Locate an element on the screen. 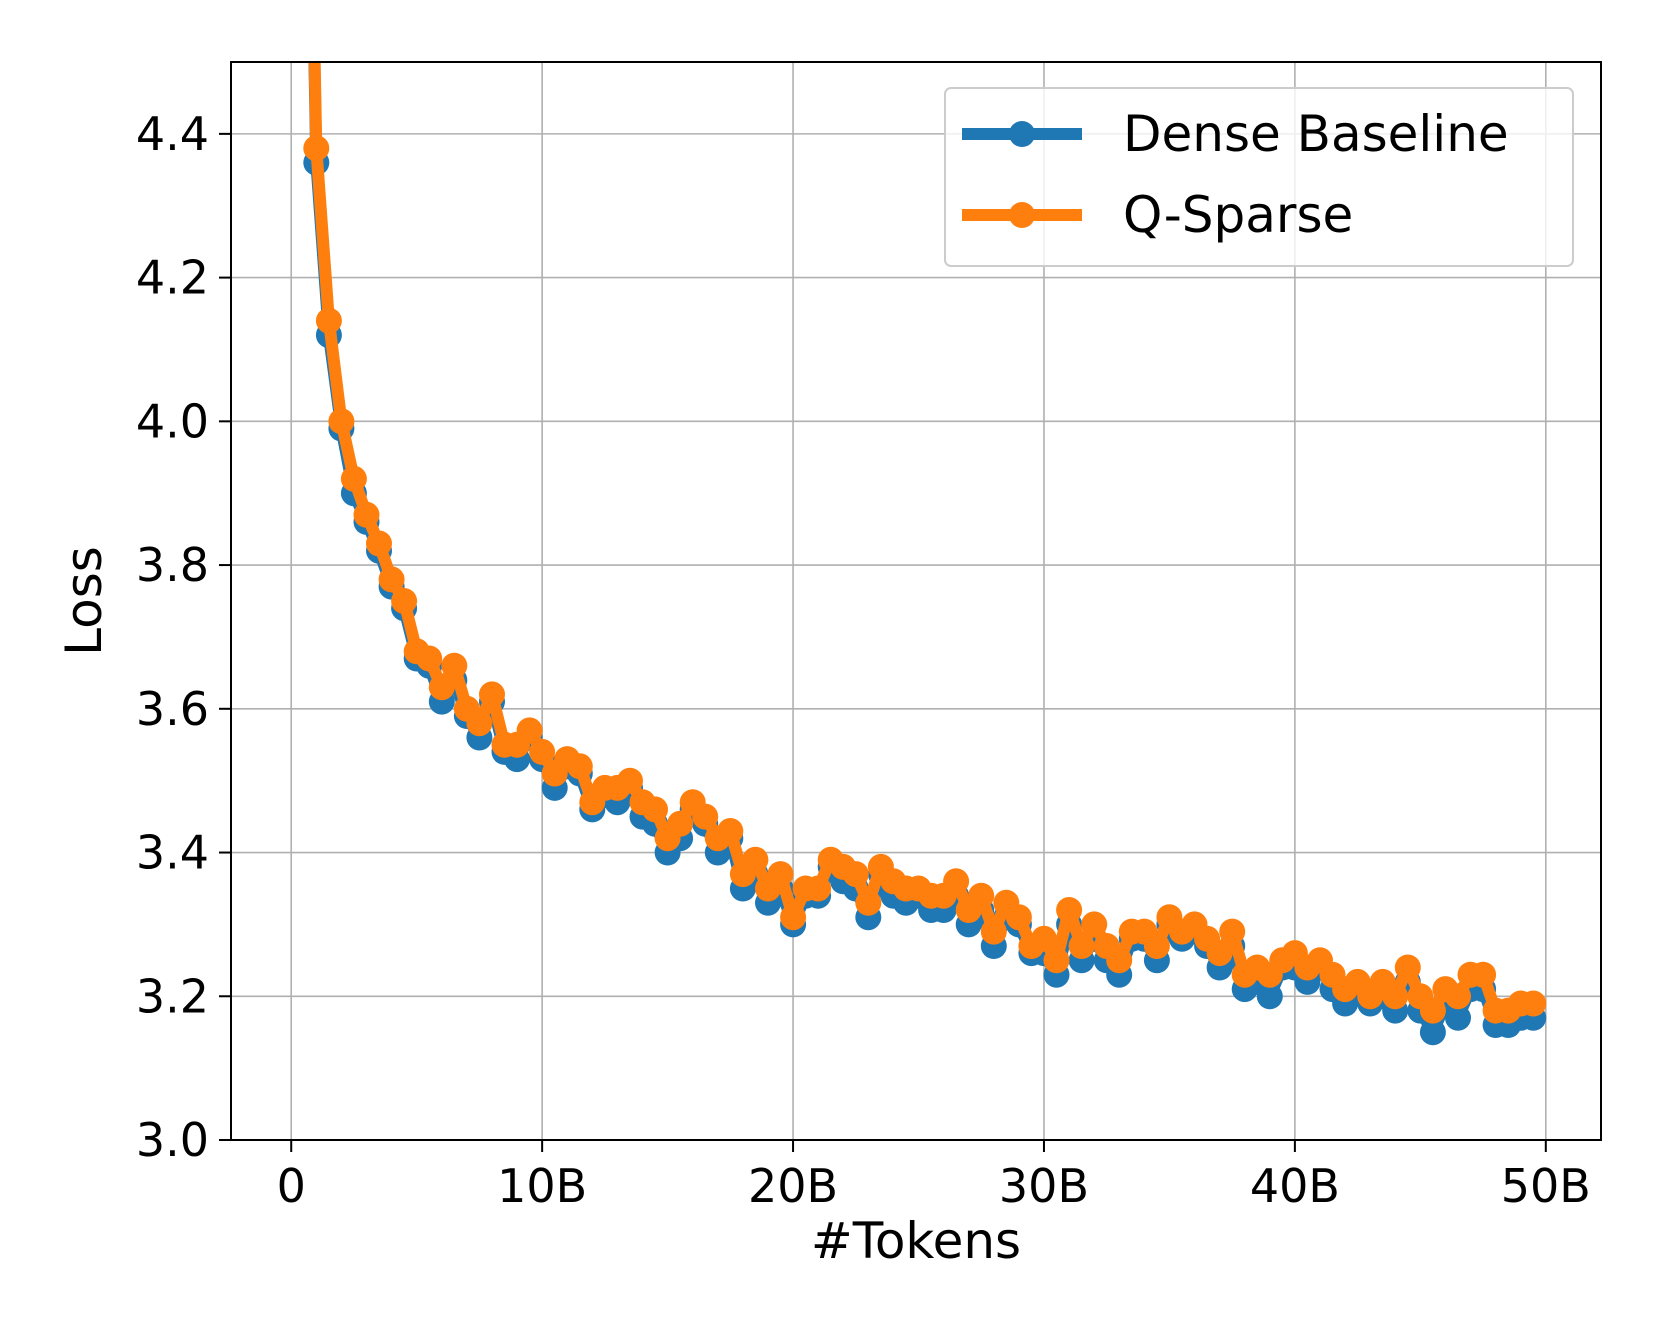 The image size is (1661, 1329). x-axis-ticks: 0 10B 20B 30B 40B 50B is located at coordinates (934, 1176).